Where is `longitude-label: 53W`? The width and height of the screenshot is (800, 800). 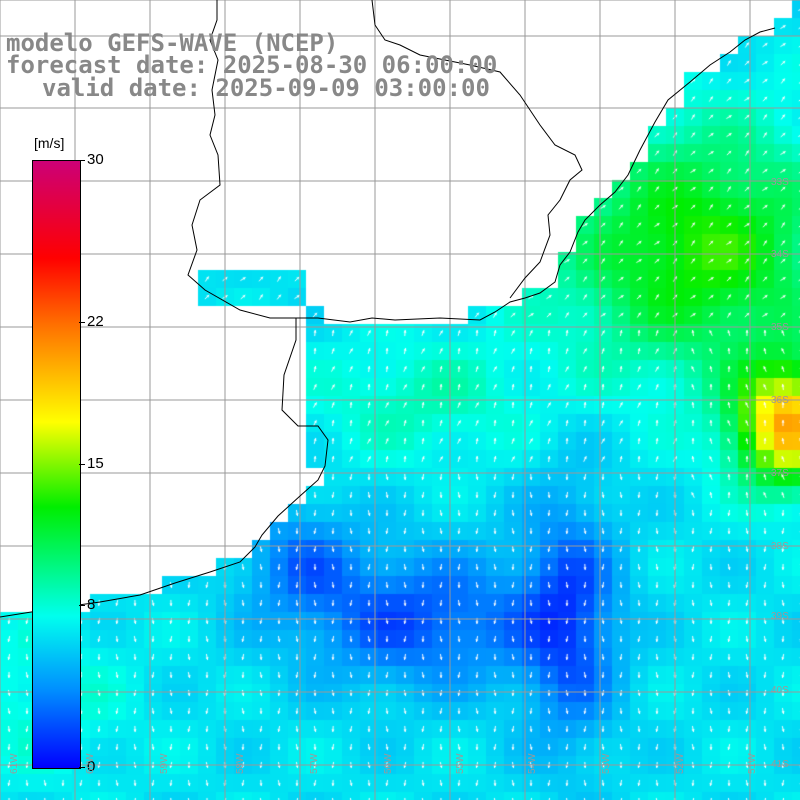
longitude-label: 53W is located at coordinates (606, 763).